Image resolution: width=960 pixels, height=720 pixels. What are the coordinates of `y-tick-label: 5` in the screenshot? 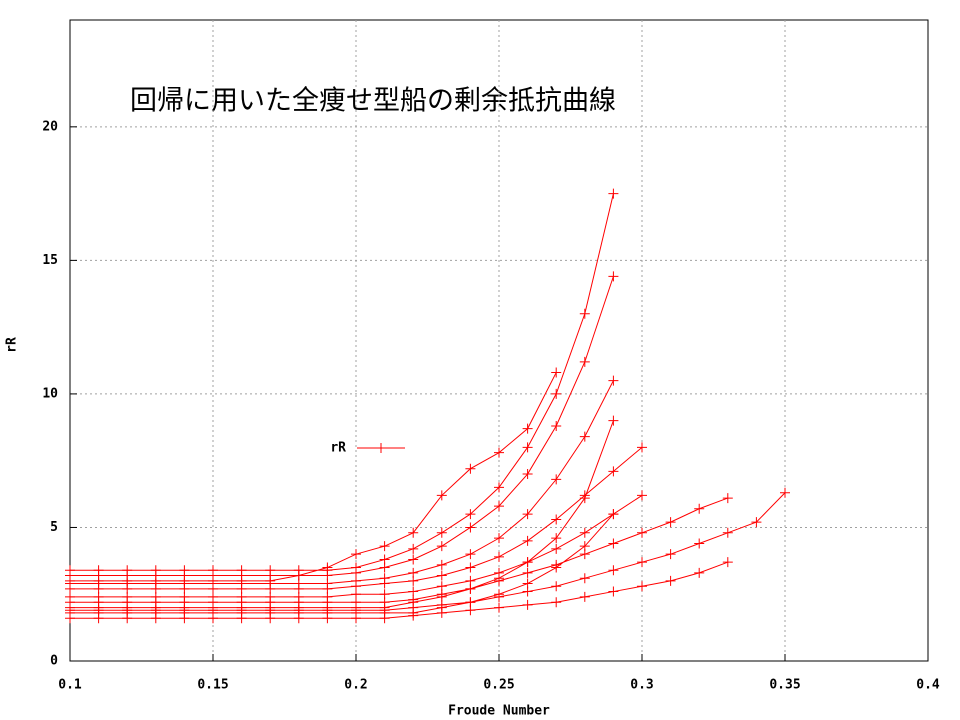 It's located at (54, 527).